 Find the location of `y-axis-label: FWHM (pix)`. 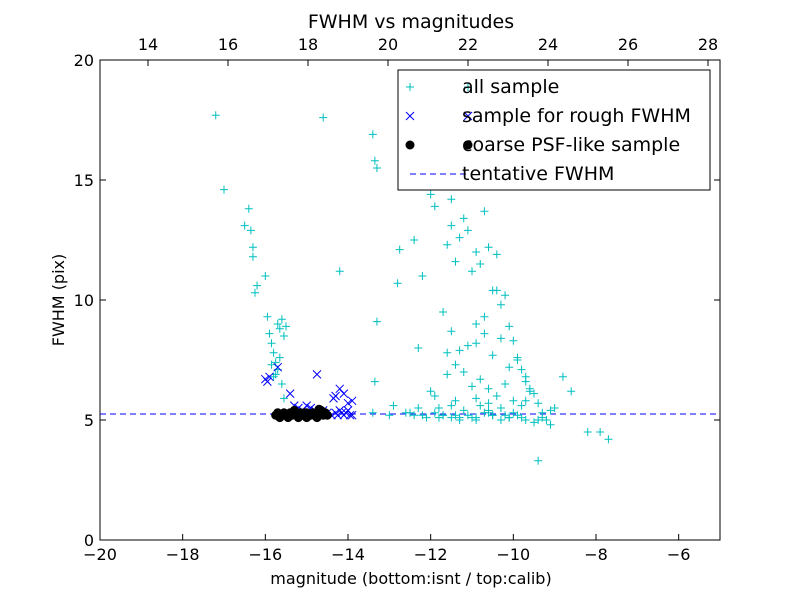

y-axis-label: FWHM (pix) is located at coordinates (58, 300).